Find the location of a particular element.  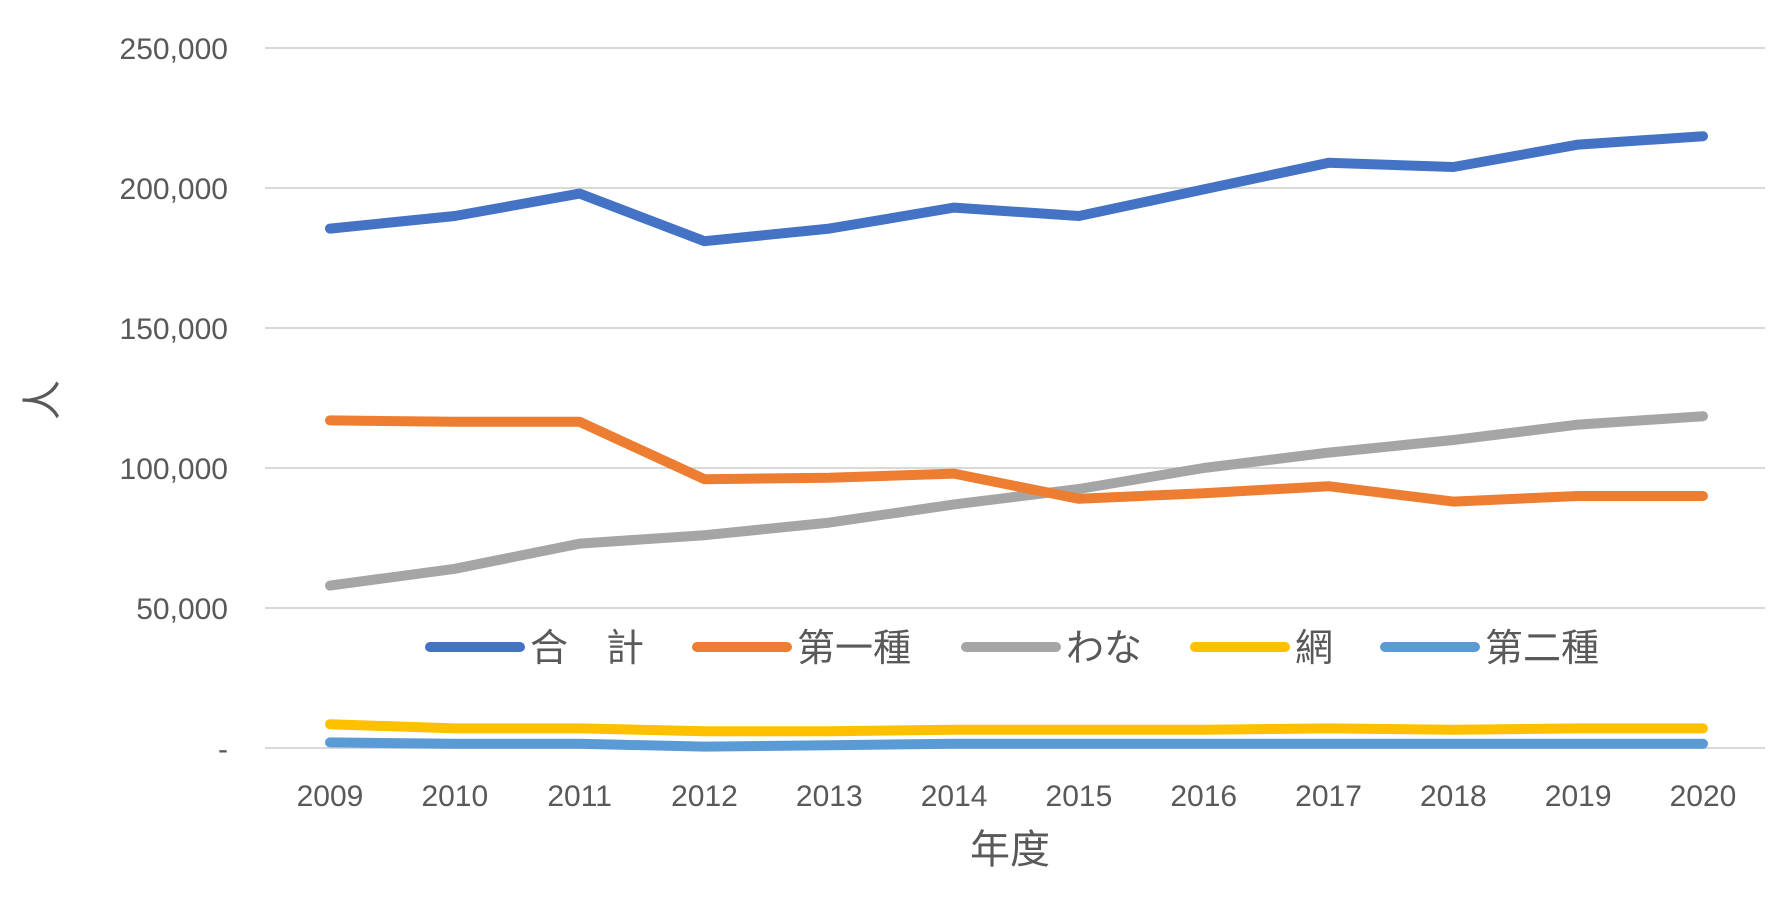

x-tick-label: 2016 is located at coordinates (1203, 796).